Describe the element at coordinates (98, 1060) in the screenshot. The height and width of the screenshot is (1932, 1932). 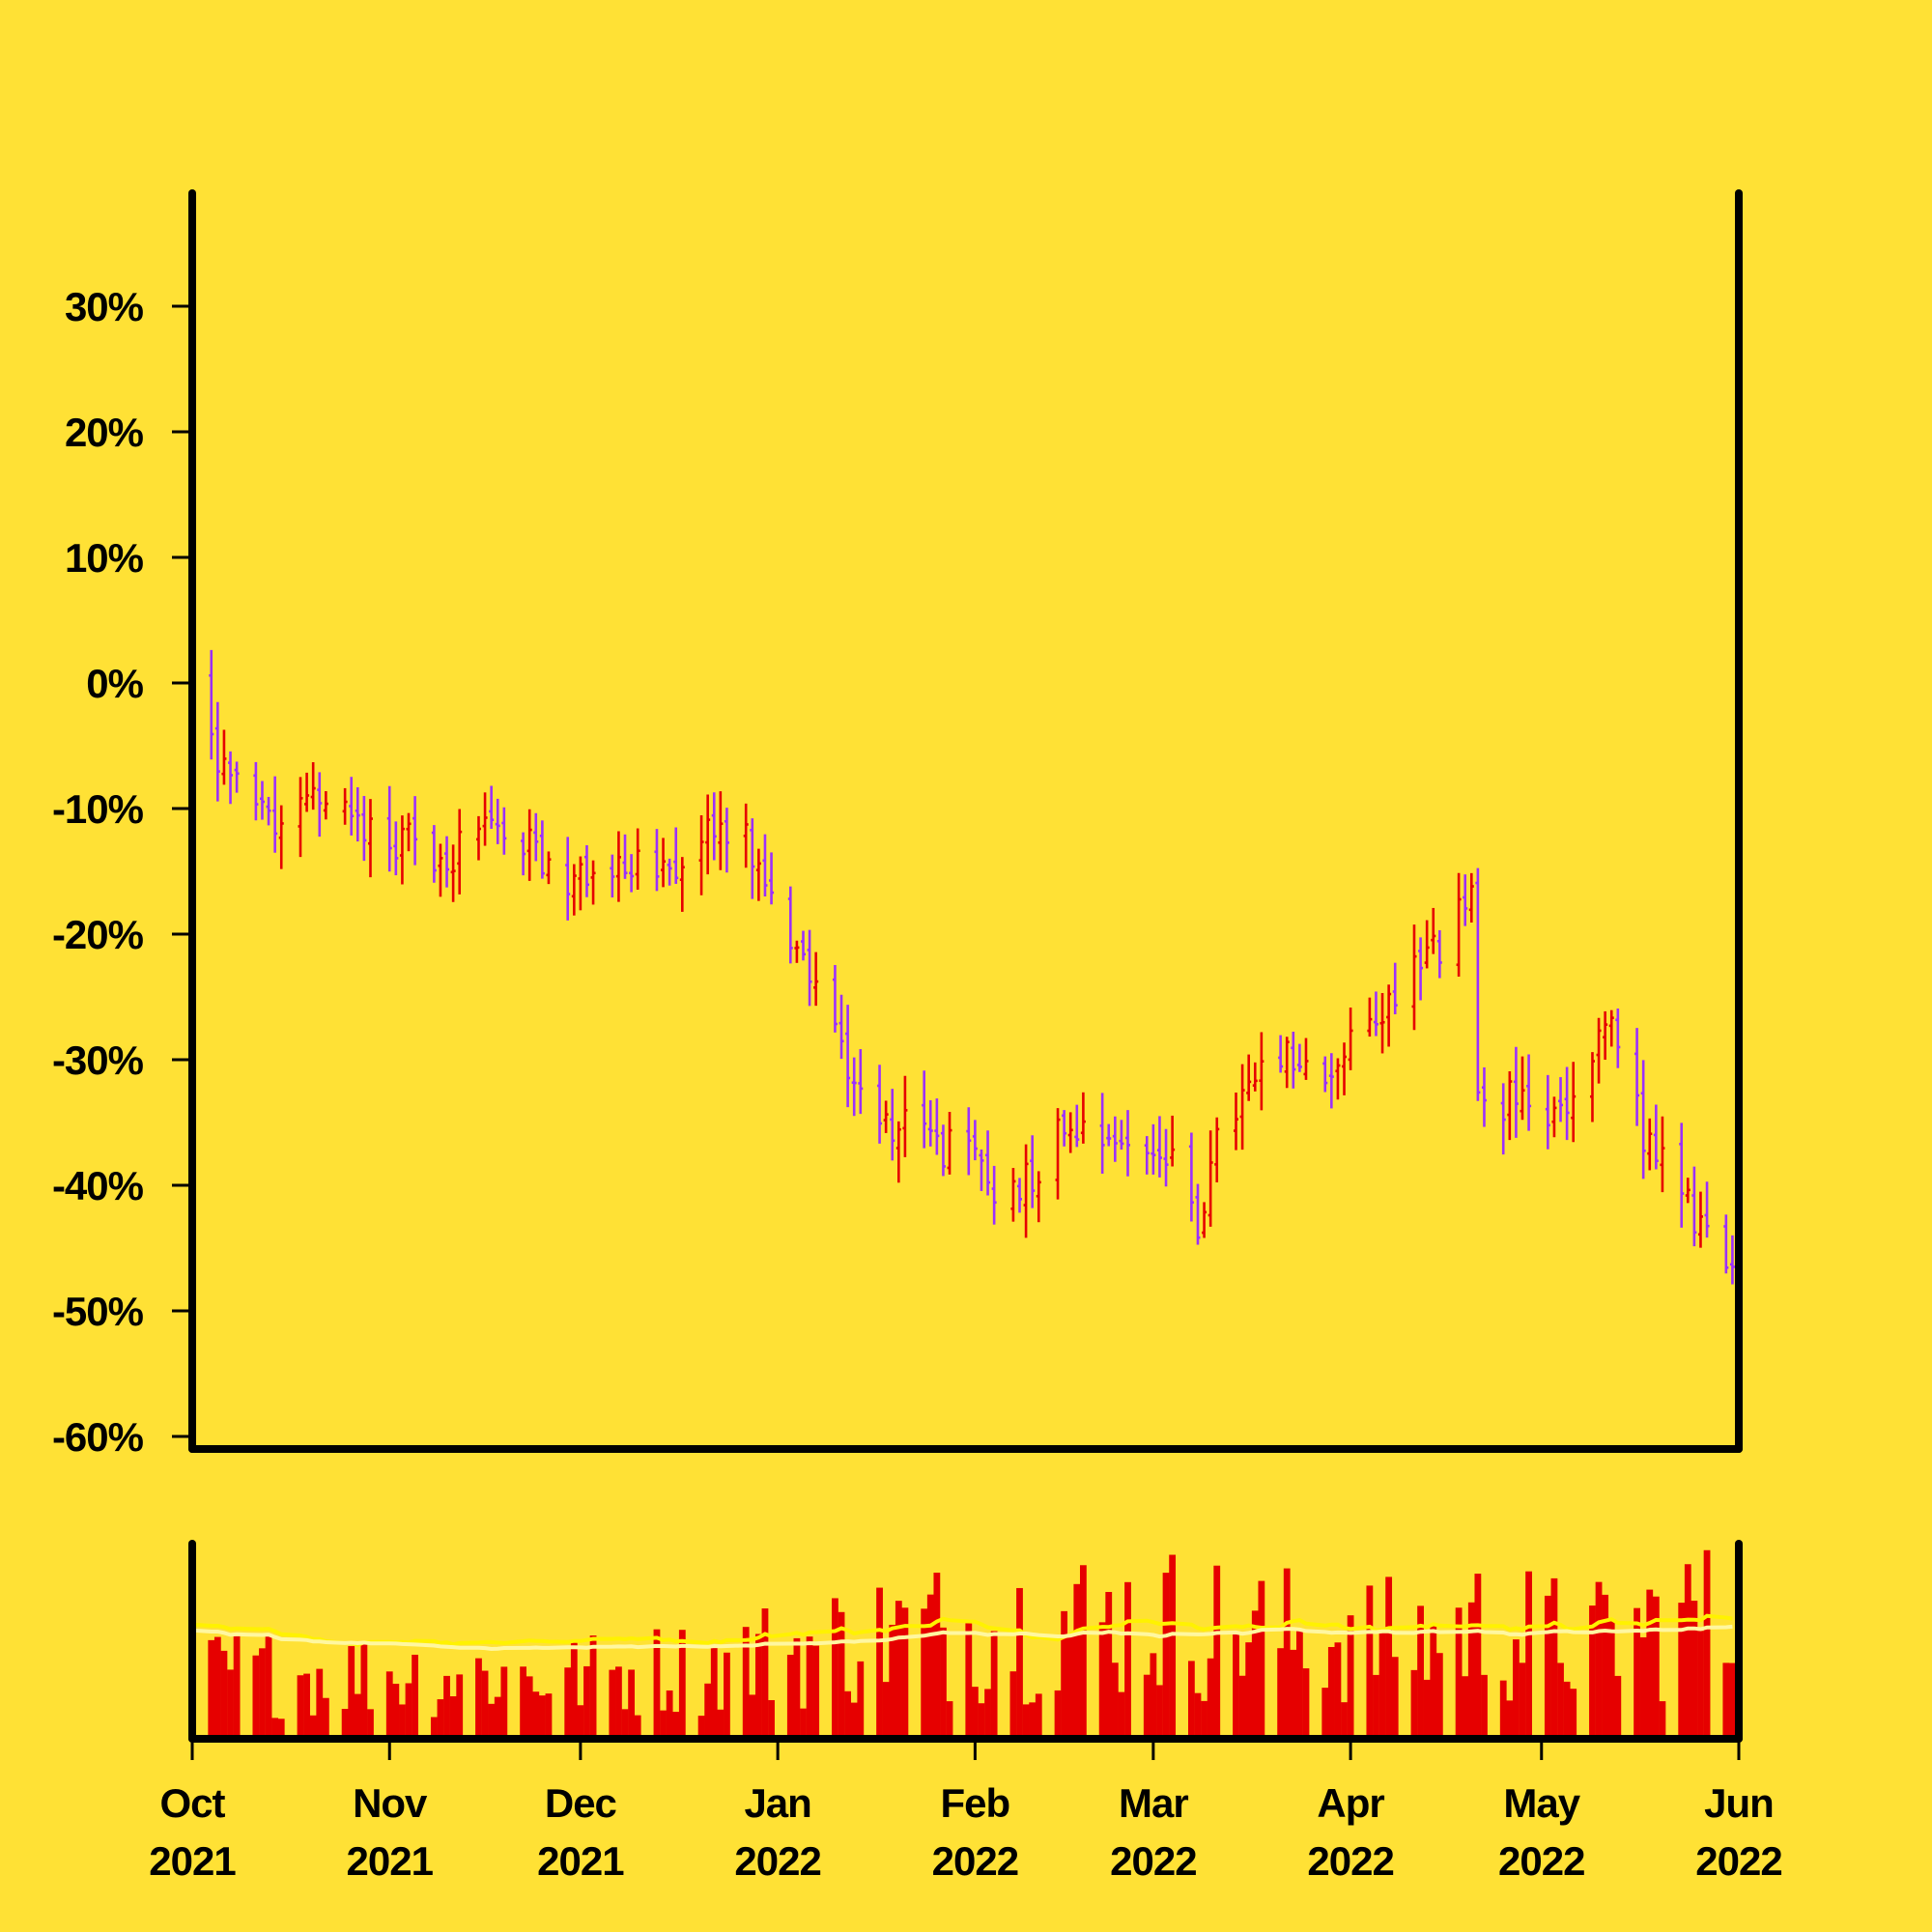
I see `y-tick-label: -30%` at that location.